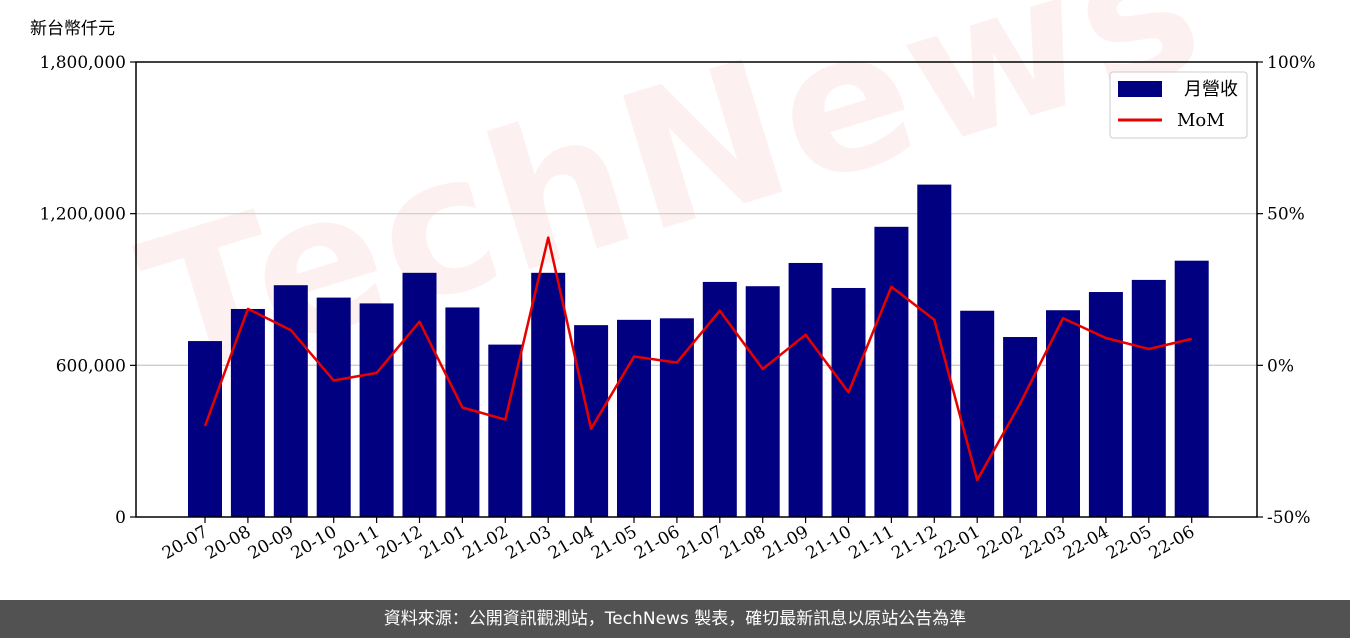  Describe the element at coordinates (357, 543) in the screenshot. I see `x-tick-label: 20-11` at that location.